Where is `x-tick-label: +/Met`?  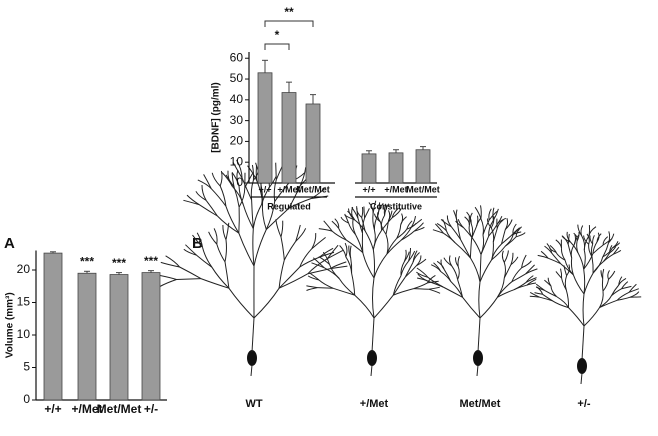
x-tick-label: +/Met is located at coordinates (288, 189).